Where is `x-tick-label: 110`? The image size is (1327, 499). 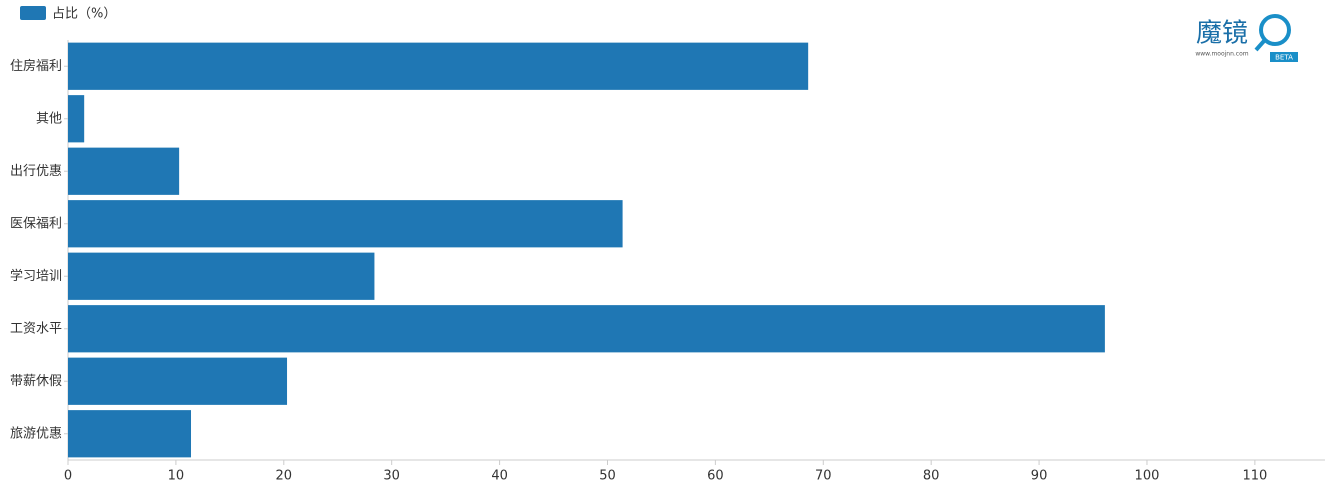
x-tick-label: 110 is located at coordinates (1254, 476).